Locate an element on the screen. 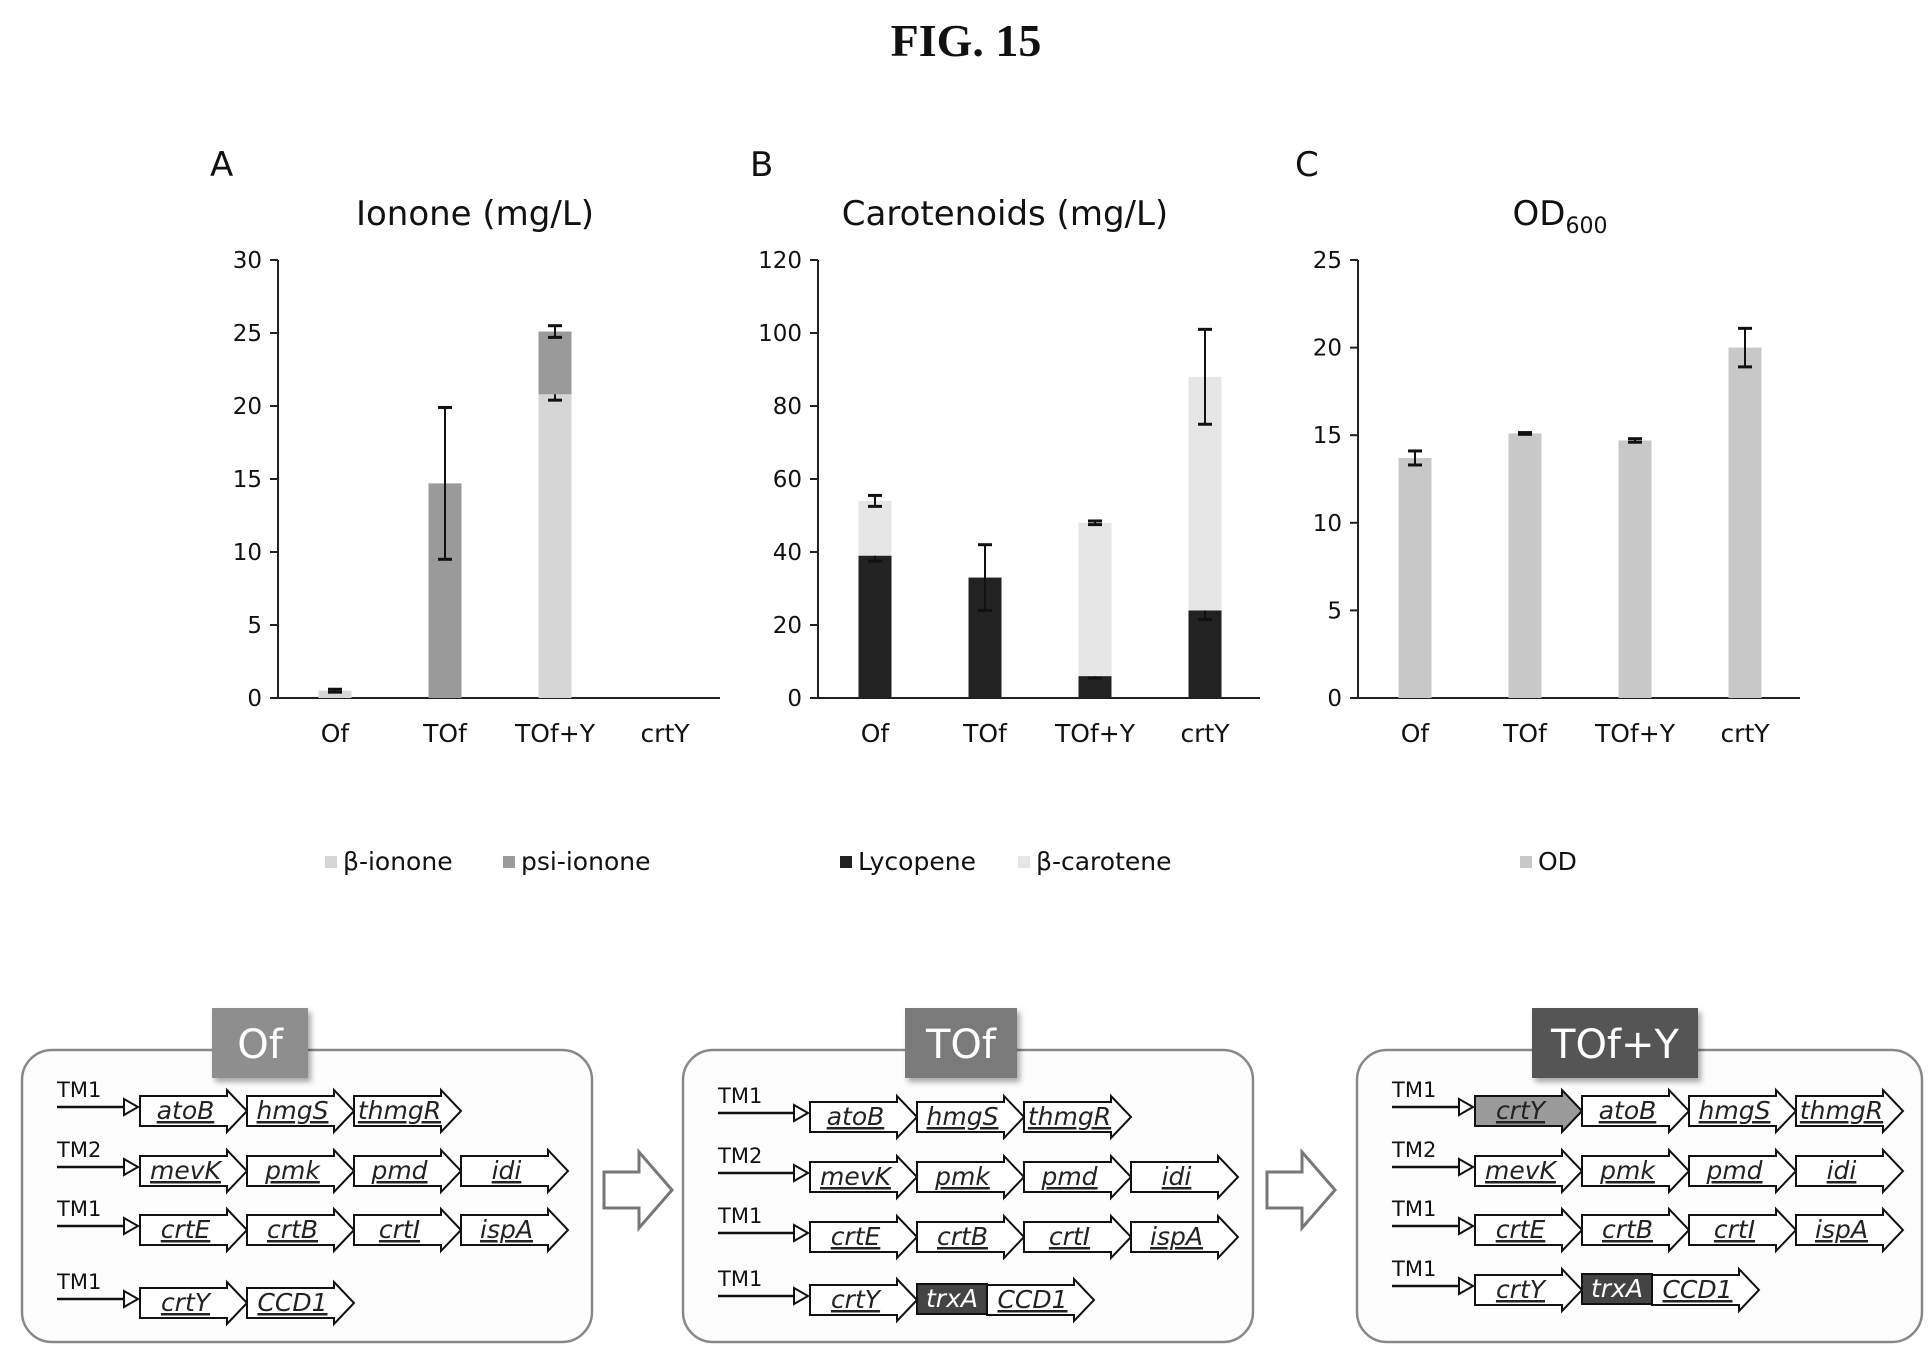 The height and width of the screenshot is (1357, 1932). y-tick-label: 5 is located at coordinates (1334, 611).